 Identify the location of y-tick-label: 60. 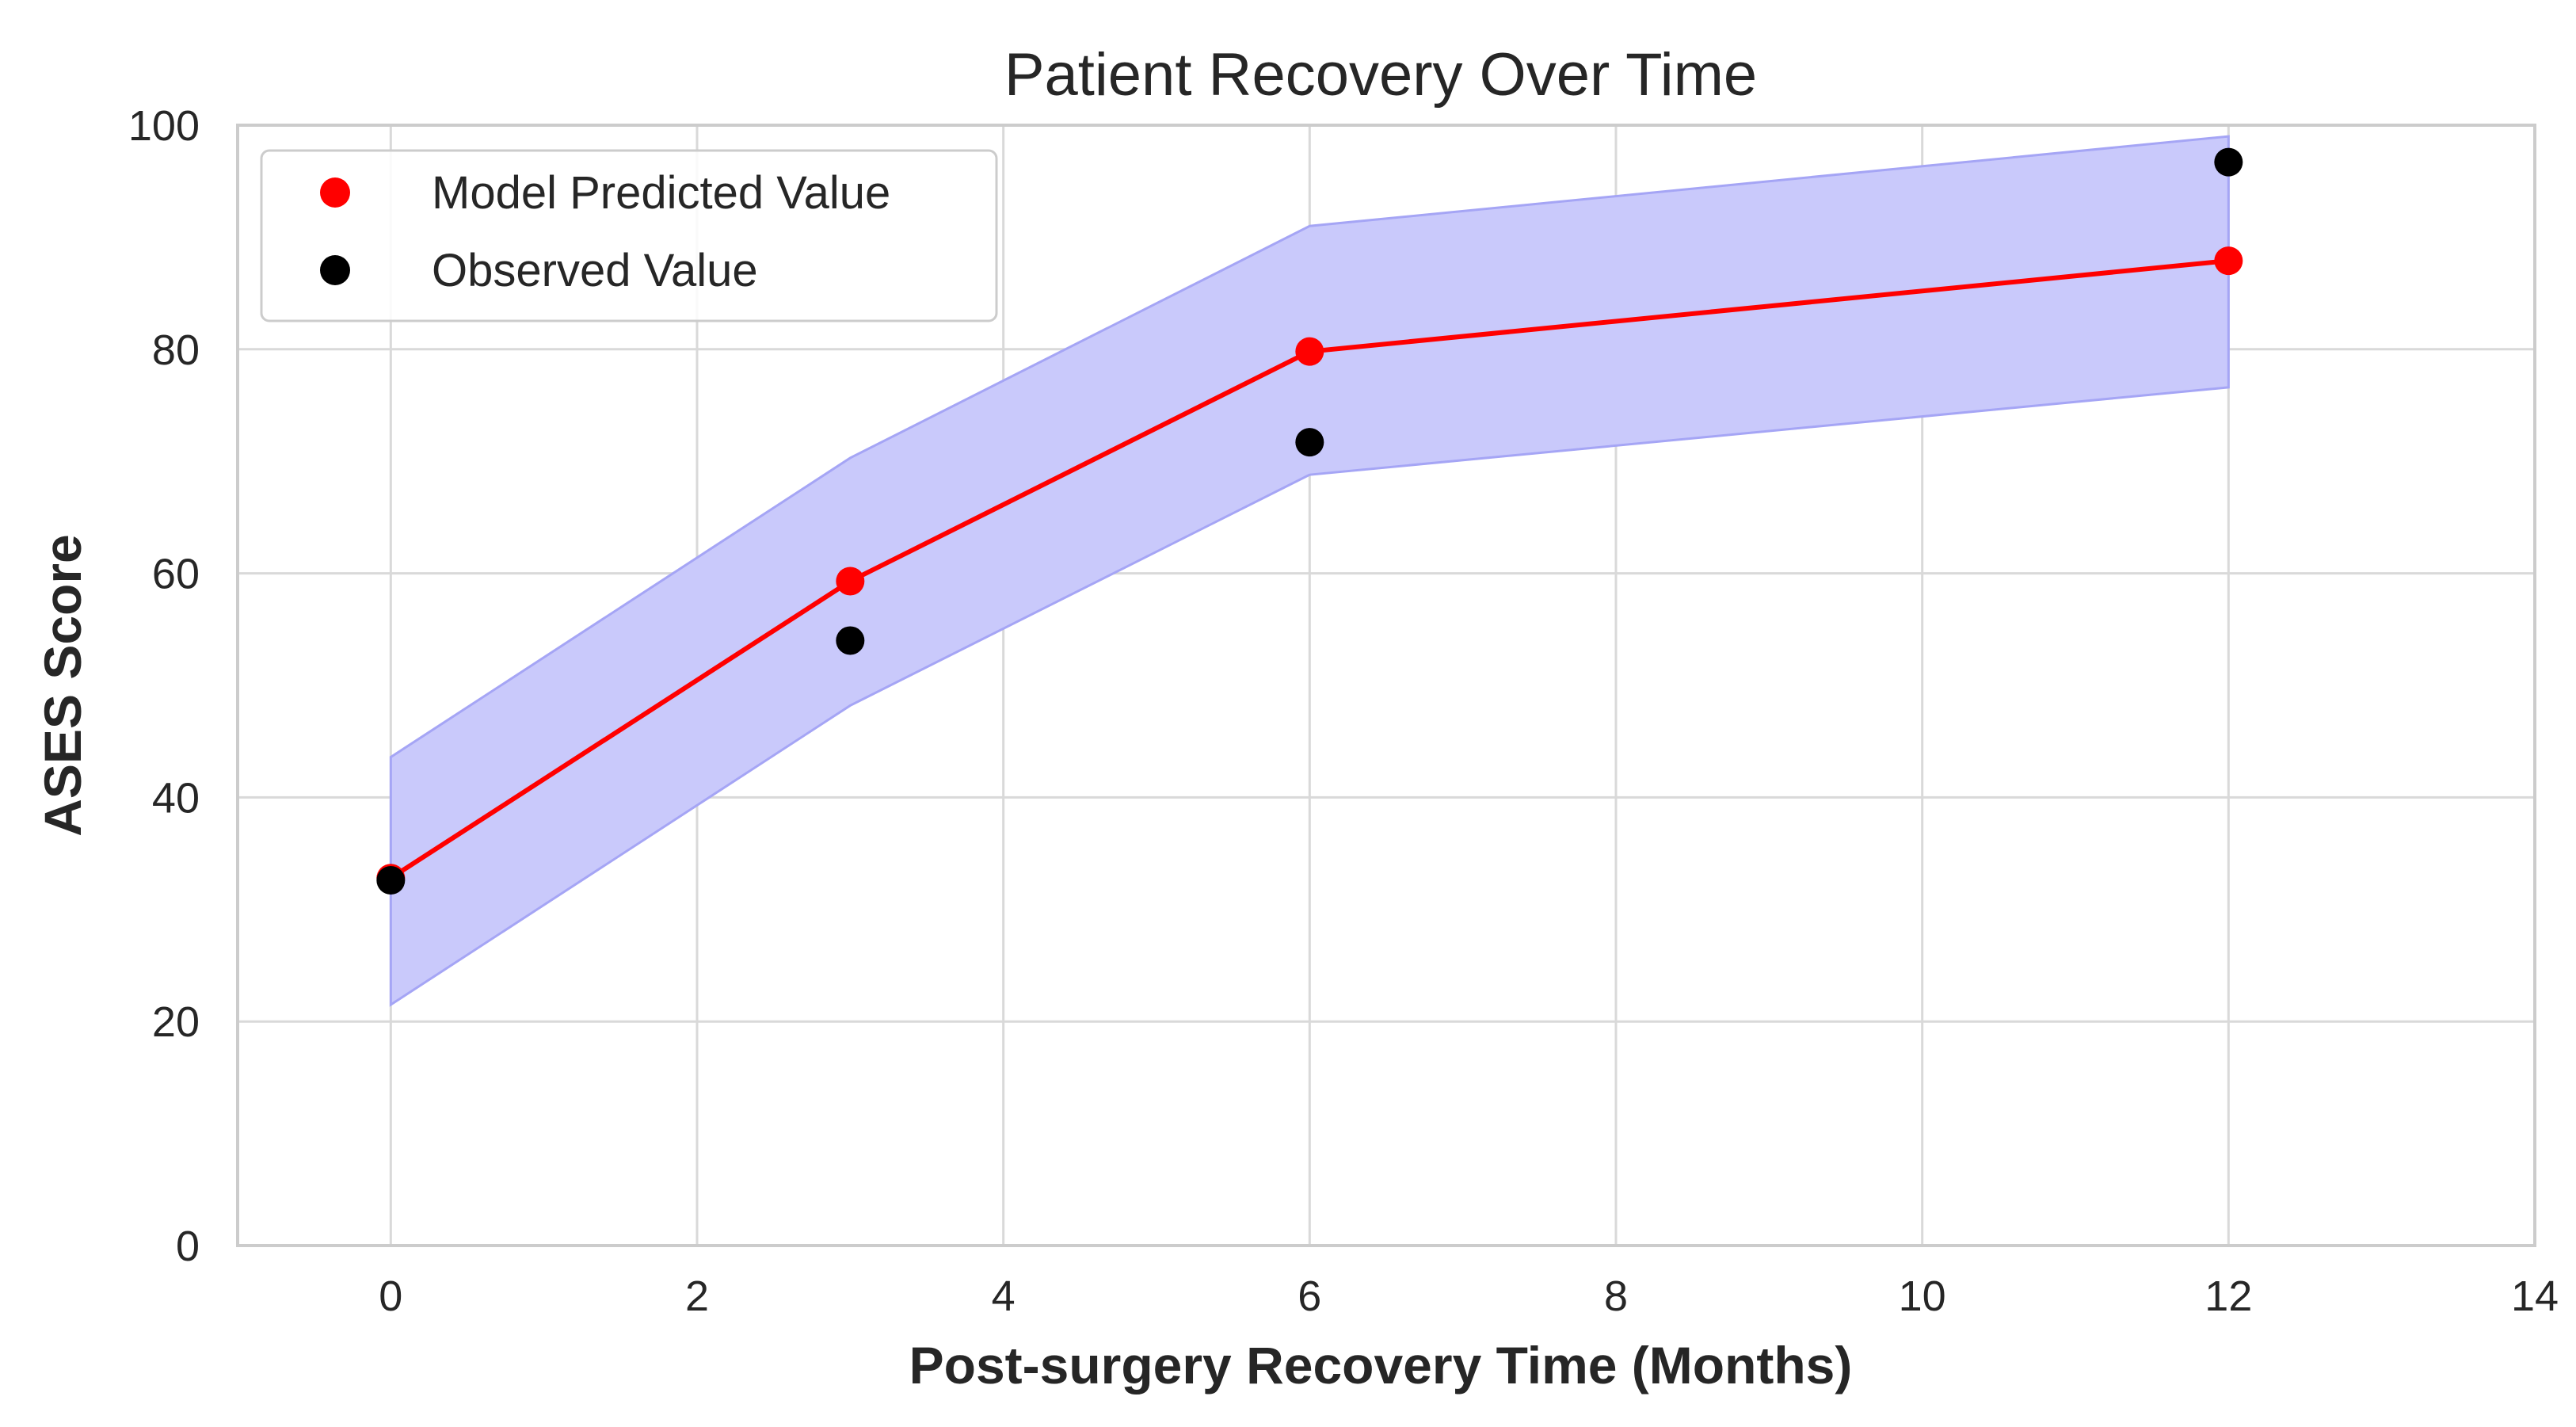
(176, 574).